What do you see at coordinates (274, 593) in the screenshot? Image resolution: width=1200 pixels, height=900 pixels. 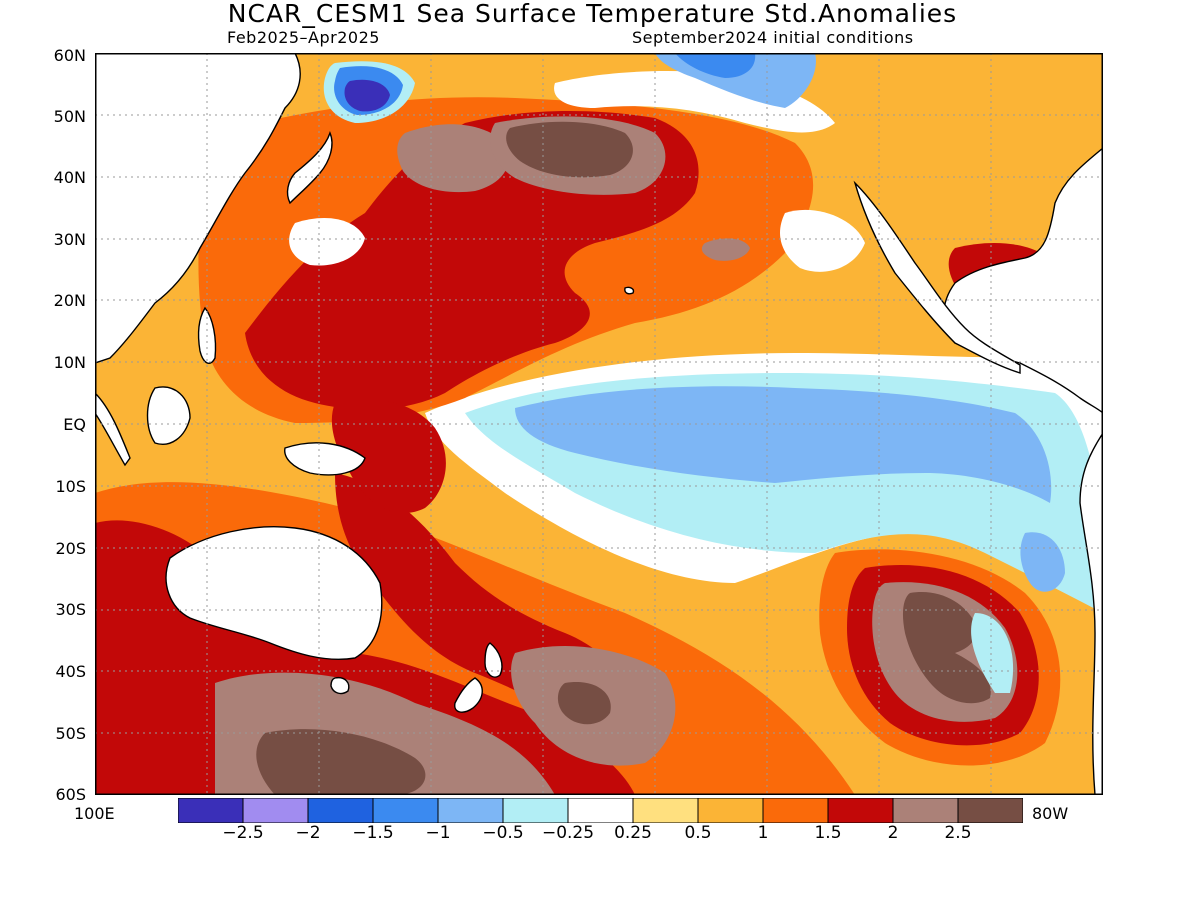 I see `land-australia` at bounding box center [274, 593].